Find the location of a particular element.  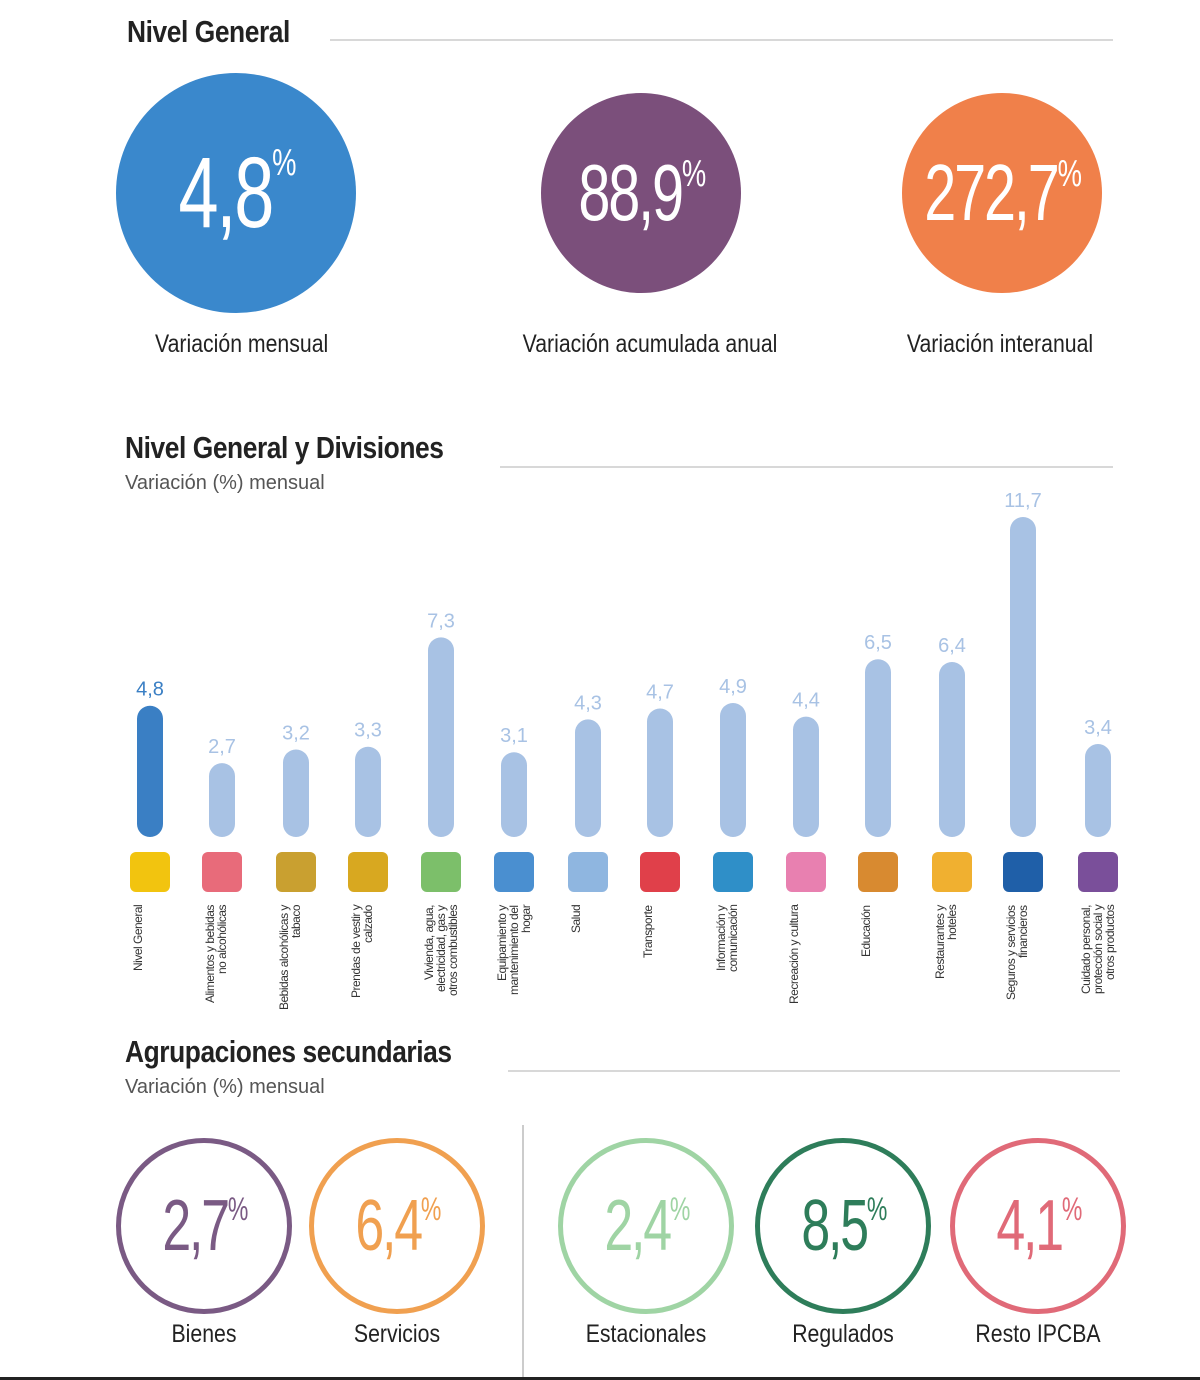

secondary-group-circle: 2,4% is located at coordinates (646, 1226).